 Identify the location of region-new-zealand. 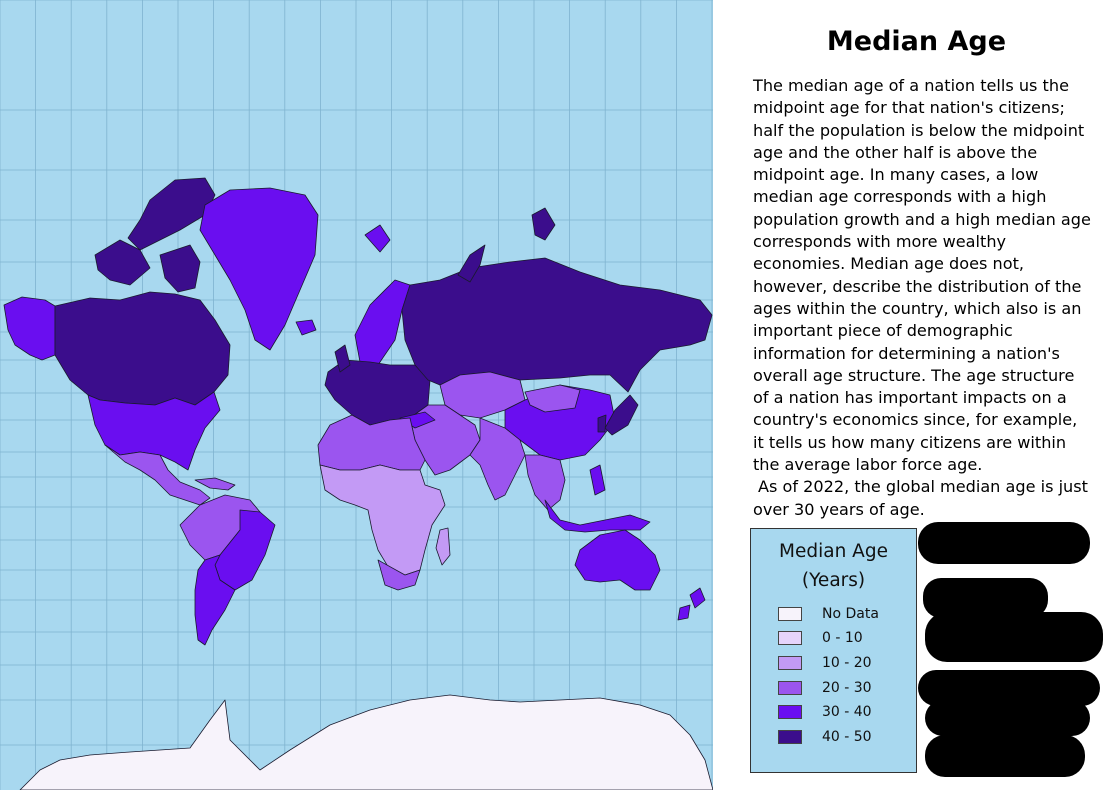
(697, 598).